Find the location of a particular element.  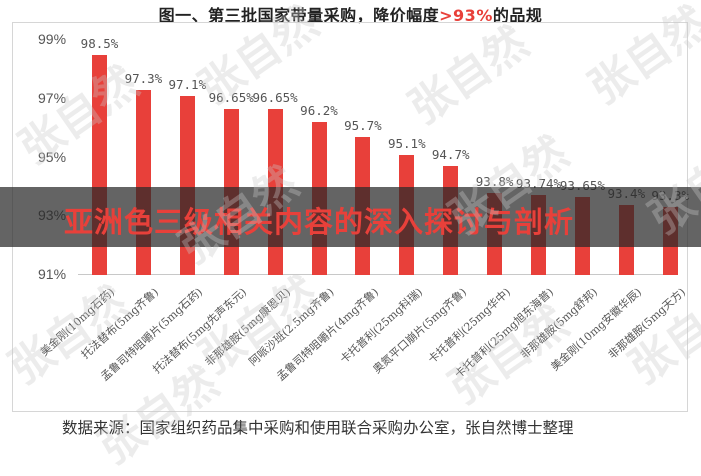

y-tick-label: 99% is located at coordinates (52, 39).